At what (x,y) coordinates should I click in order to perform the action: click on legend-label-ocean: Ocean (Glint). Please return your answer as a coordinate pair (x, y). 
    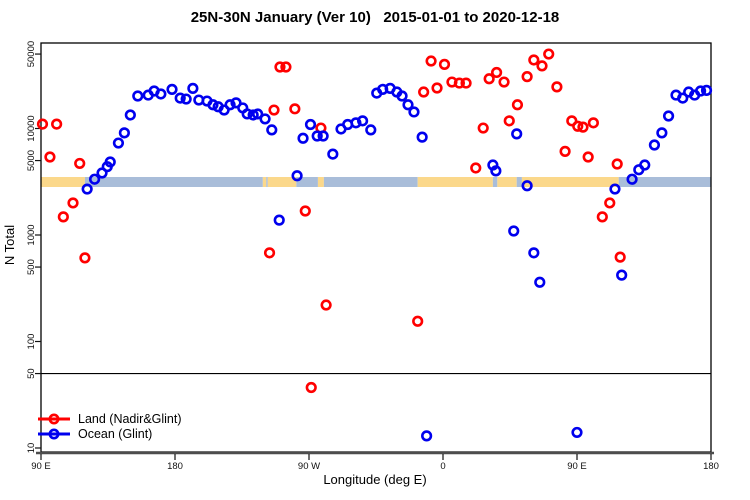
    Looking at the image, I should click on (115, 434).